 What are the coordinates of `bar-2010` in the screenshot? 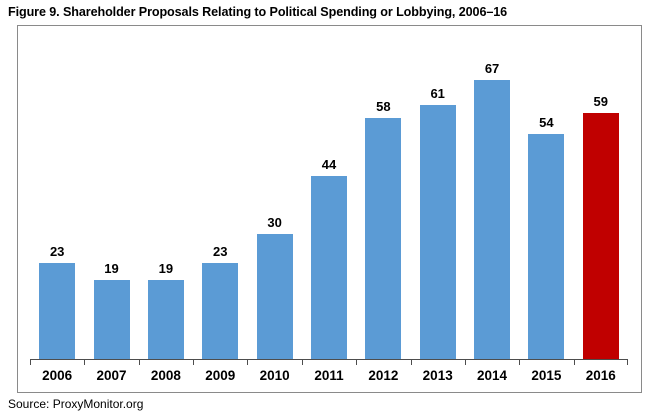 It's located at (274, 296).